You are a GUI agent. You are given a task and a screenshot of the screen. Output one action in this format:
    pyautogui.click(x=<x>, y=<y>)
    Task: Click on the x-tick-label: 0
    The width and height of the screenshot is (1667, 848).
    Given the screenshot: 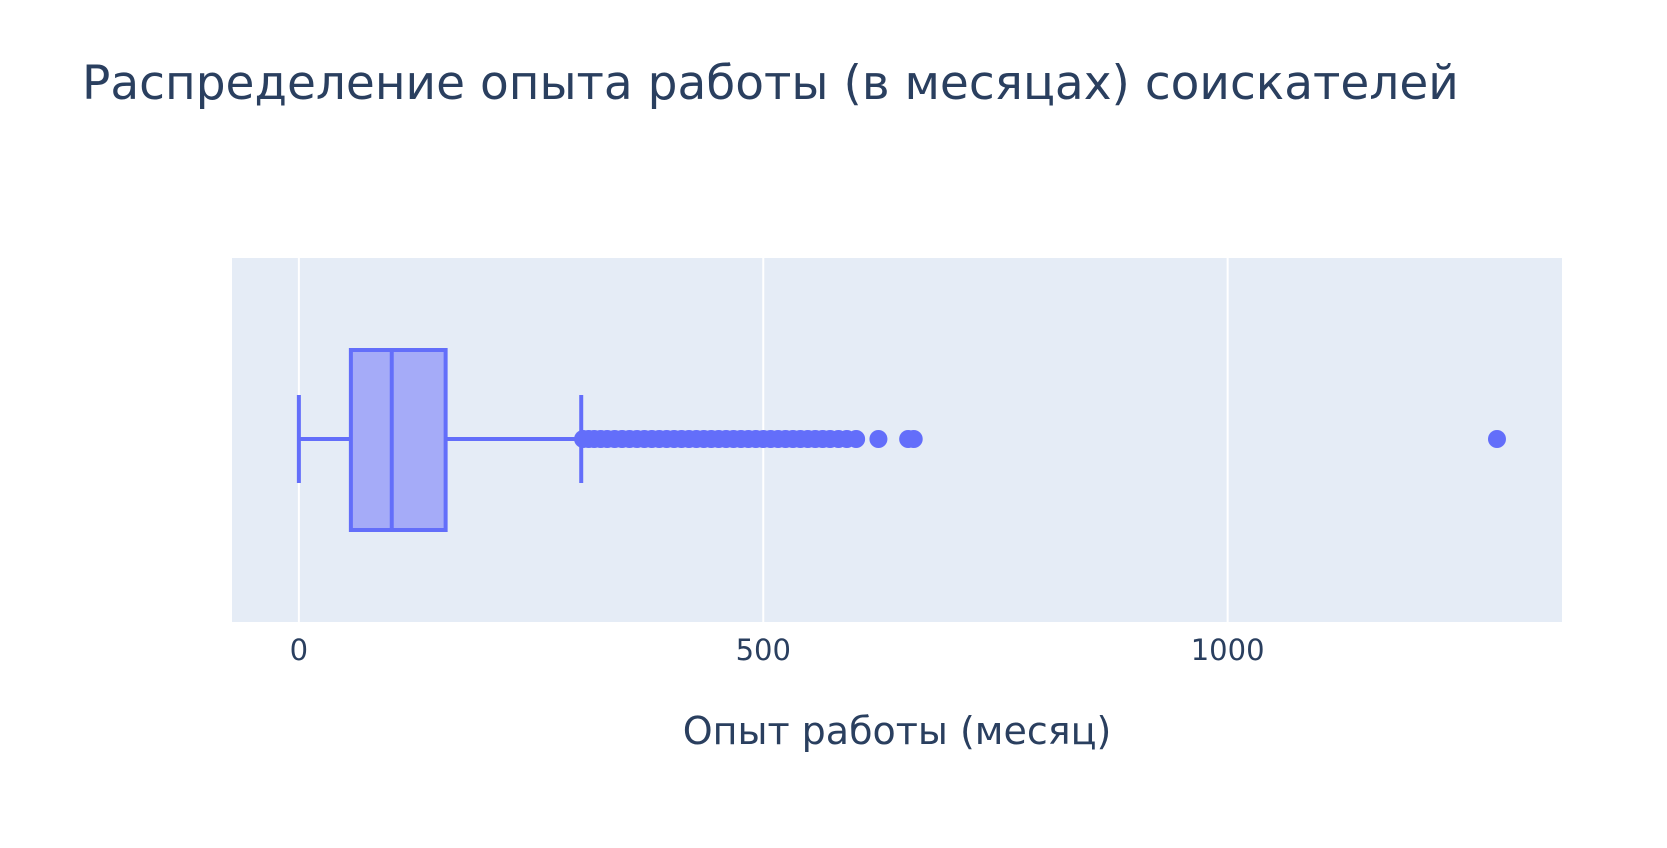 What is the action you would take?
    pyautogui.click(x=299, y=650)
    